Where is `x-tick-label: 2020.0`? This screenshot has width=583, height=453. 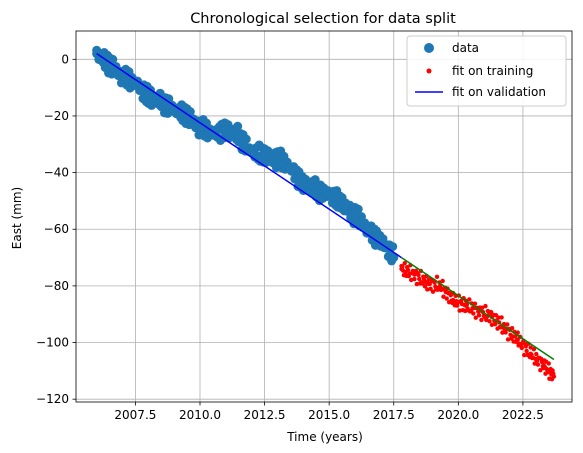 x-tick-label: 2020.0 is located at coordinates (458, 415).